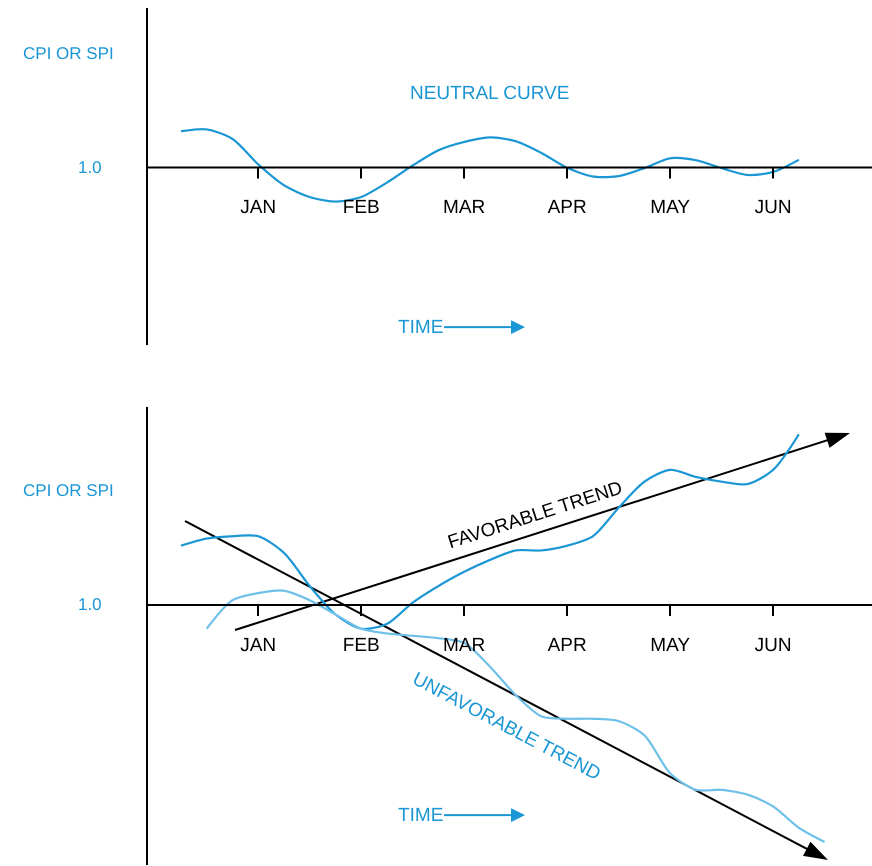 This screenshot has height=866, width=872. What do you see at coordinates (490, 93) in the screenshot?
I see `text: NEUTRAL CURVE` at bounding box center [490, 93].